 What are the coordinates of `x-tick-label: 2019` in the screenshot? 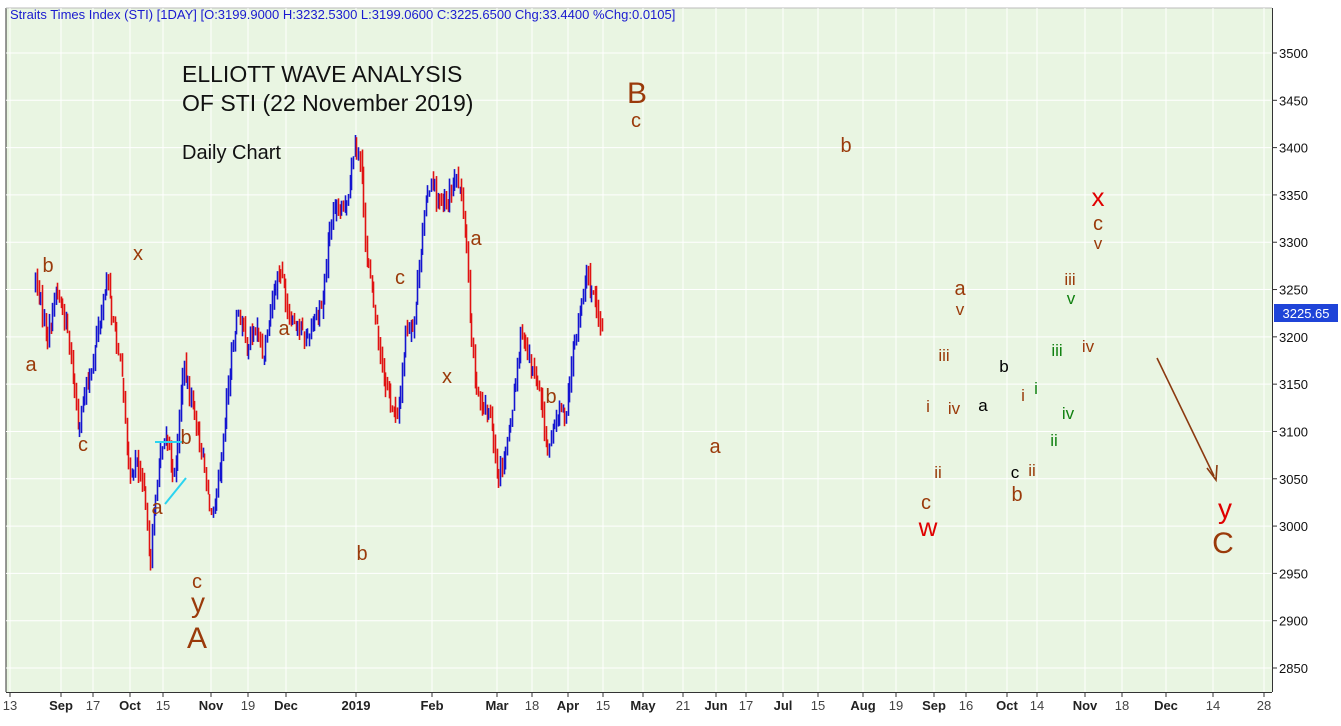 It's located at (356, 705).